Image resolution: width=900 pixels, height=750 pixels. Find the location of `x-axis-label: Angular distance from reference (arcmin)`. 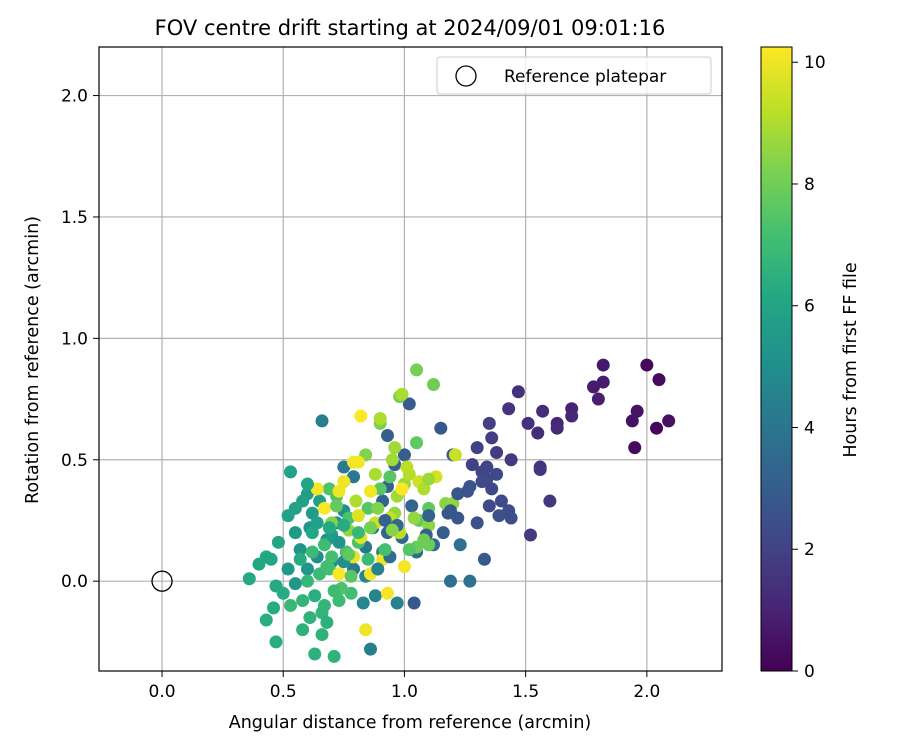

x-axis-label: Angular distance from reference (arcmin) is located at coordinates (410, 723).